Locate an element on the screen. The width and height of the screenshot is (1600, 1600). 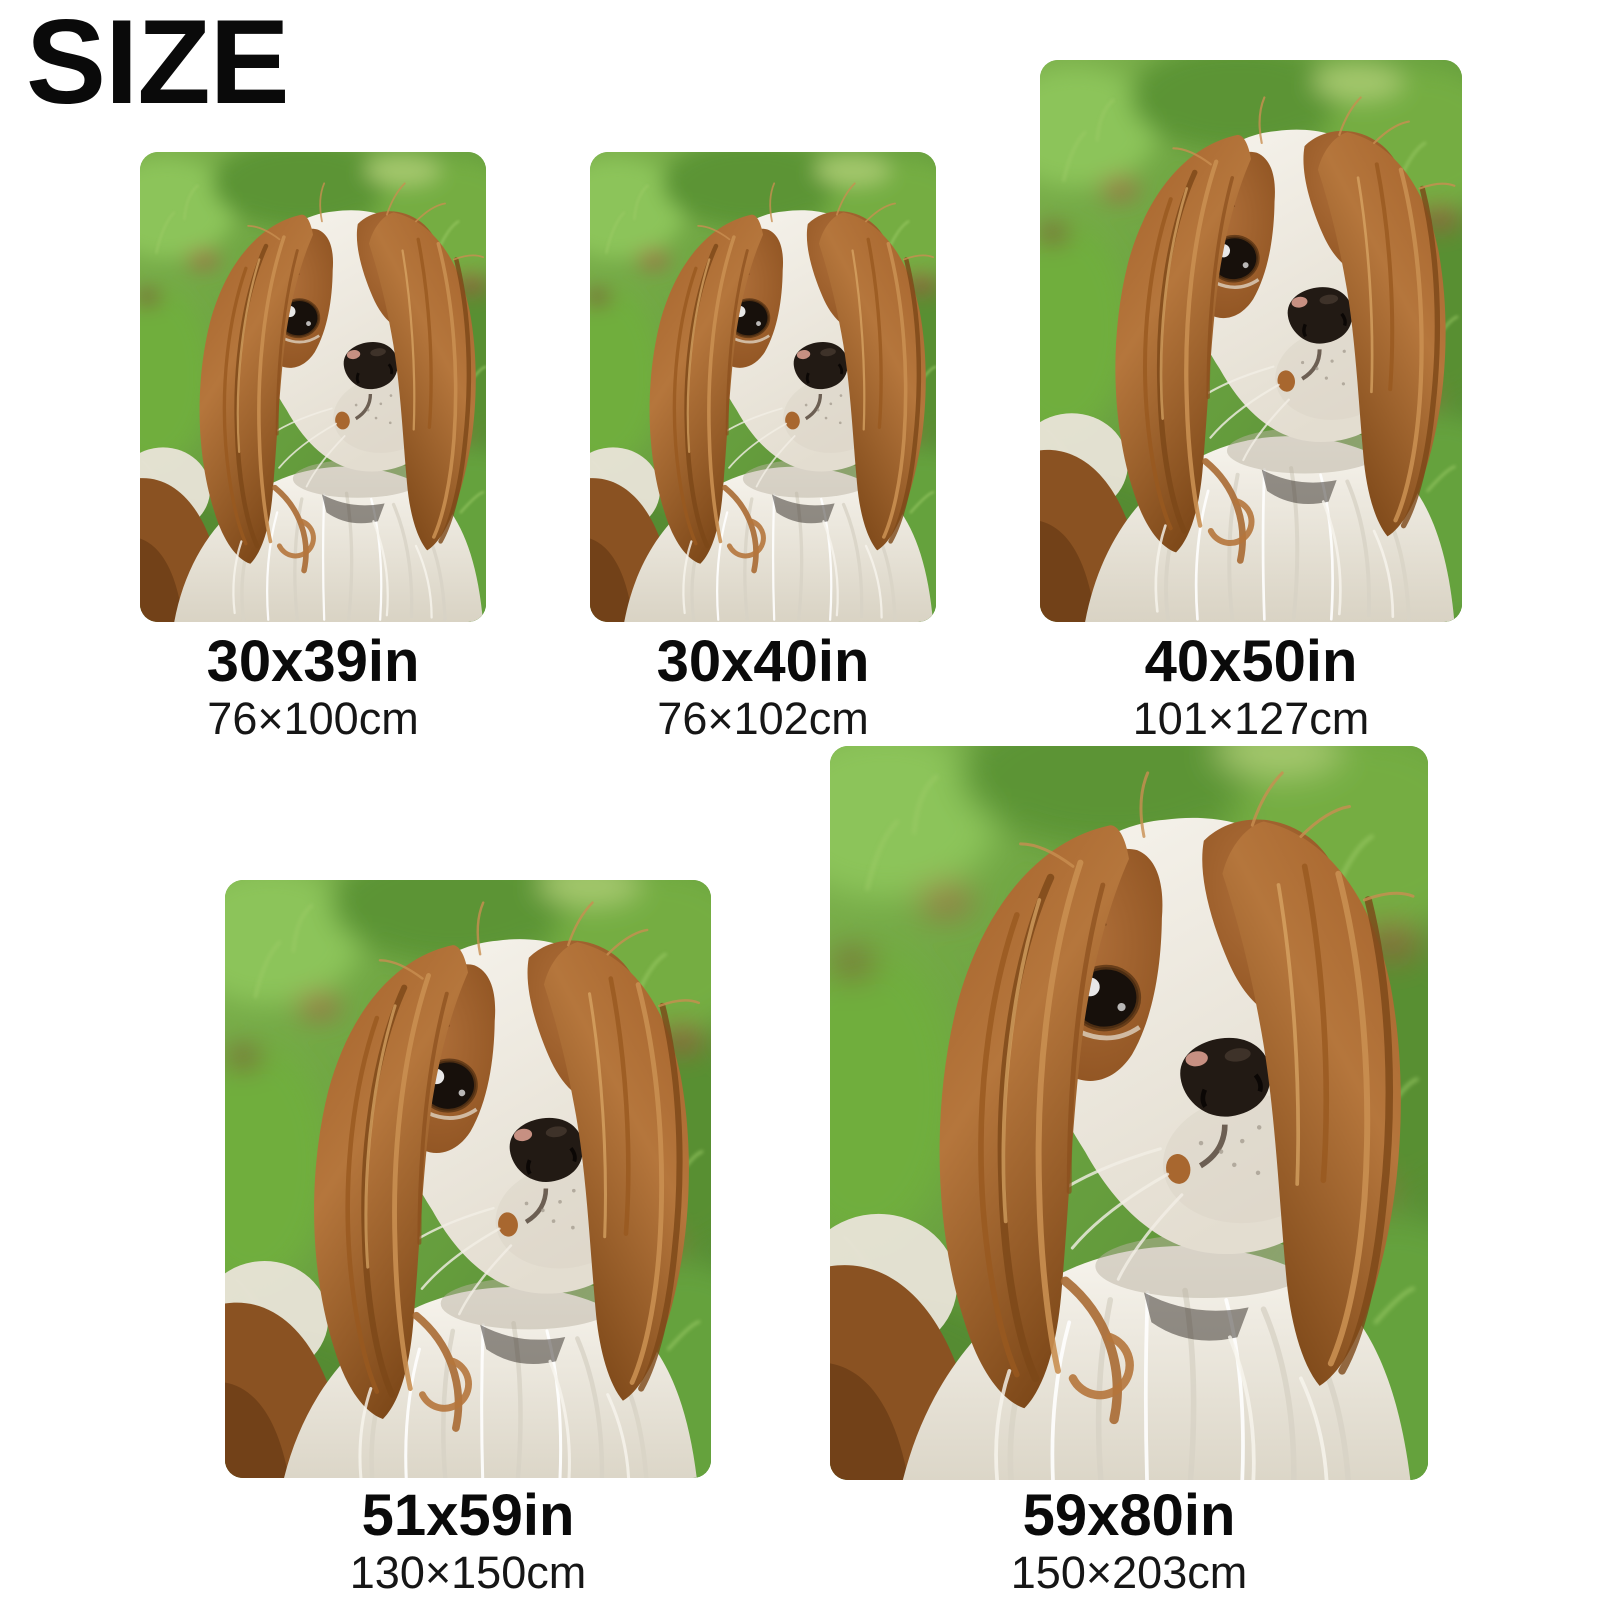
size-label-inches: 40x50in is located at coordinates (1251, 661).